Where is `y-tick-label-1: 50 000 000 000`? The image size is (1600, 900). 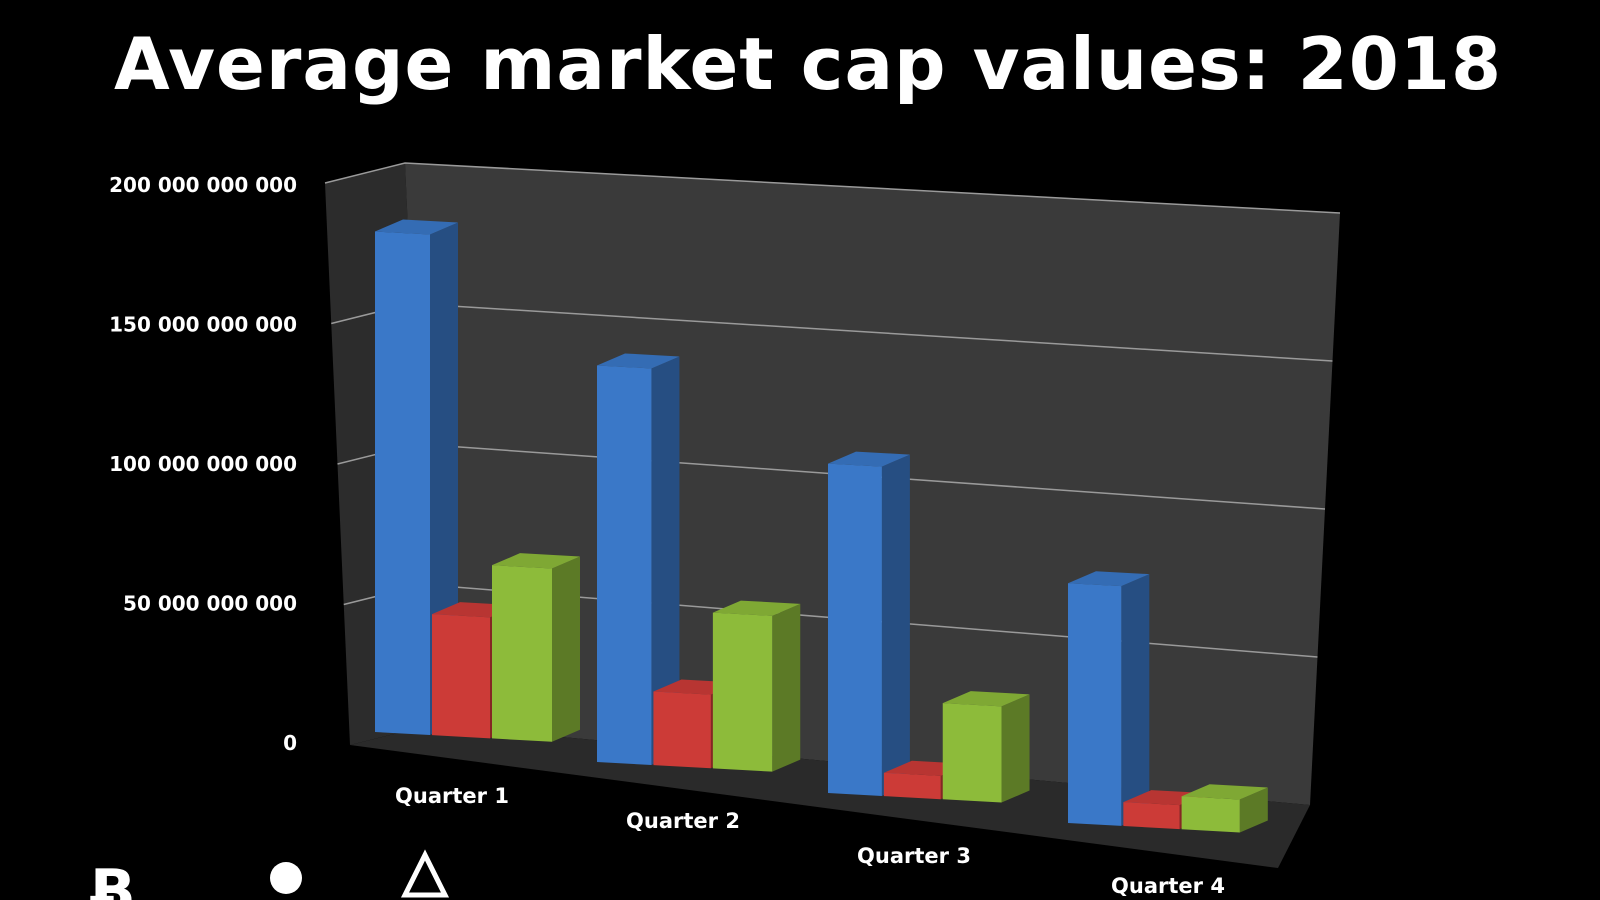 y-tick-label-1: 50 000 000 000 is located at coordinates (210, 604).